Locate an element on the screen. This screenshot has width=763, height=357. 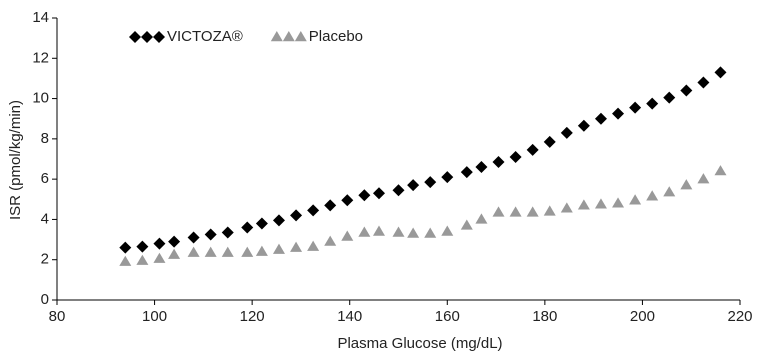
x-tick-label: 180 is located at coordinates (544, 316).